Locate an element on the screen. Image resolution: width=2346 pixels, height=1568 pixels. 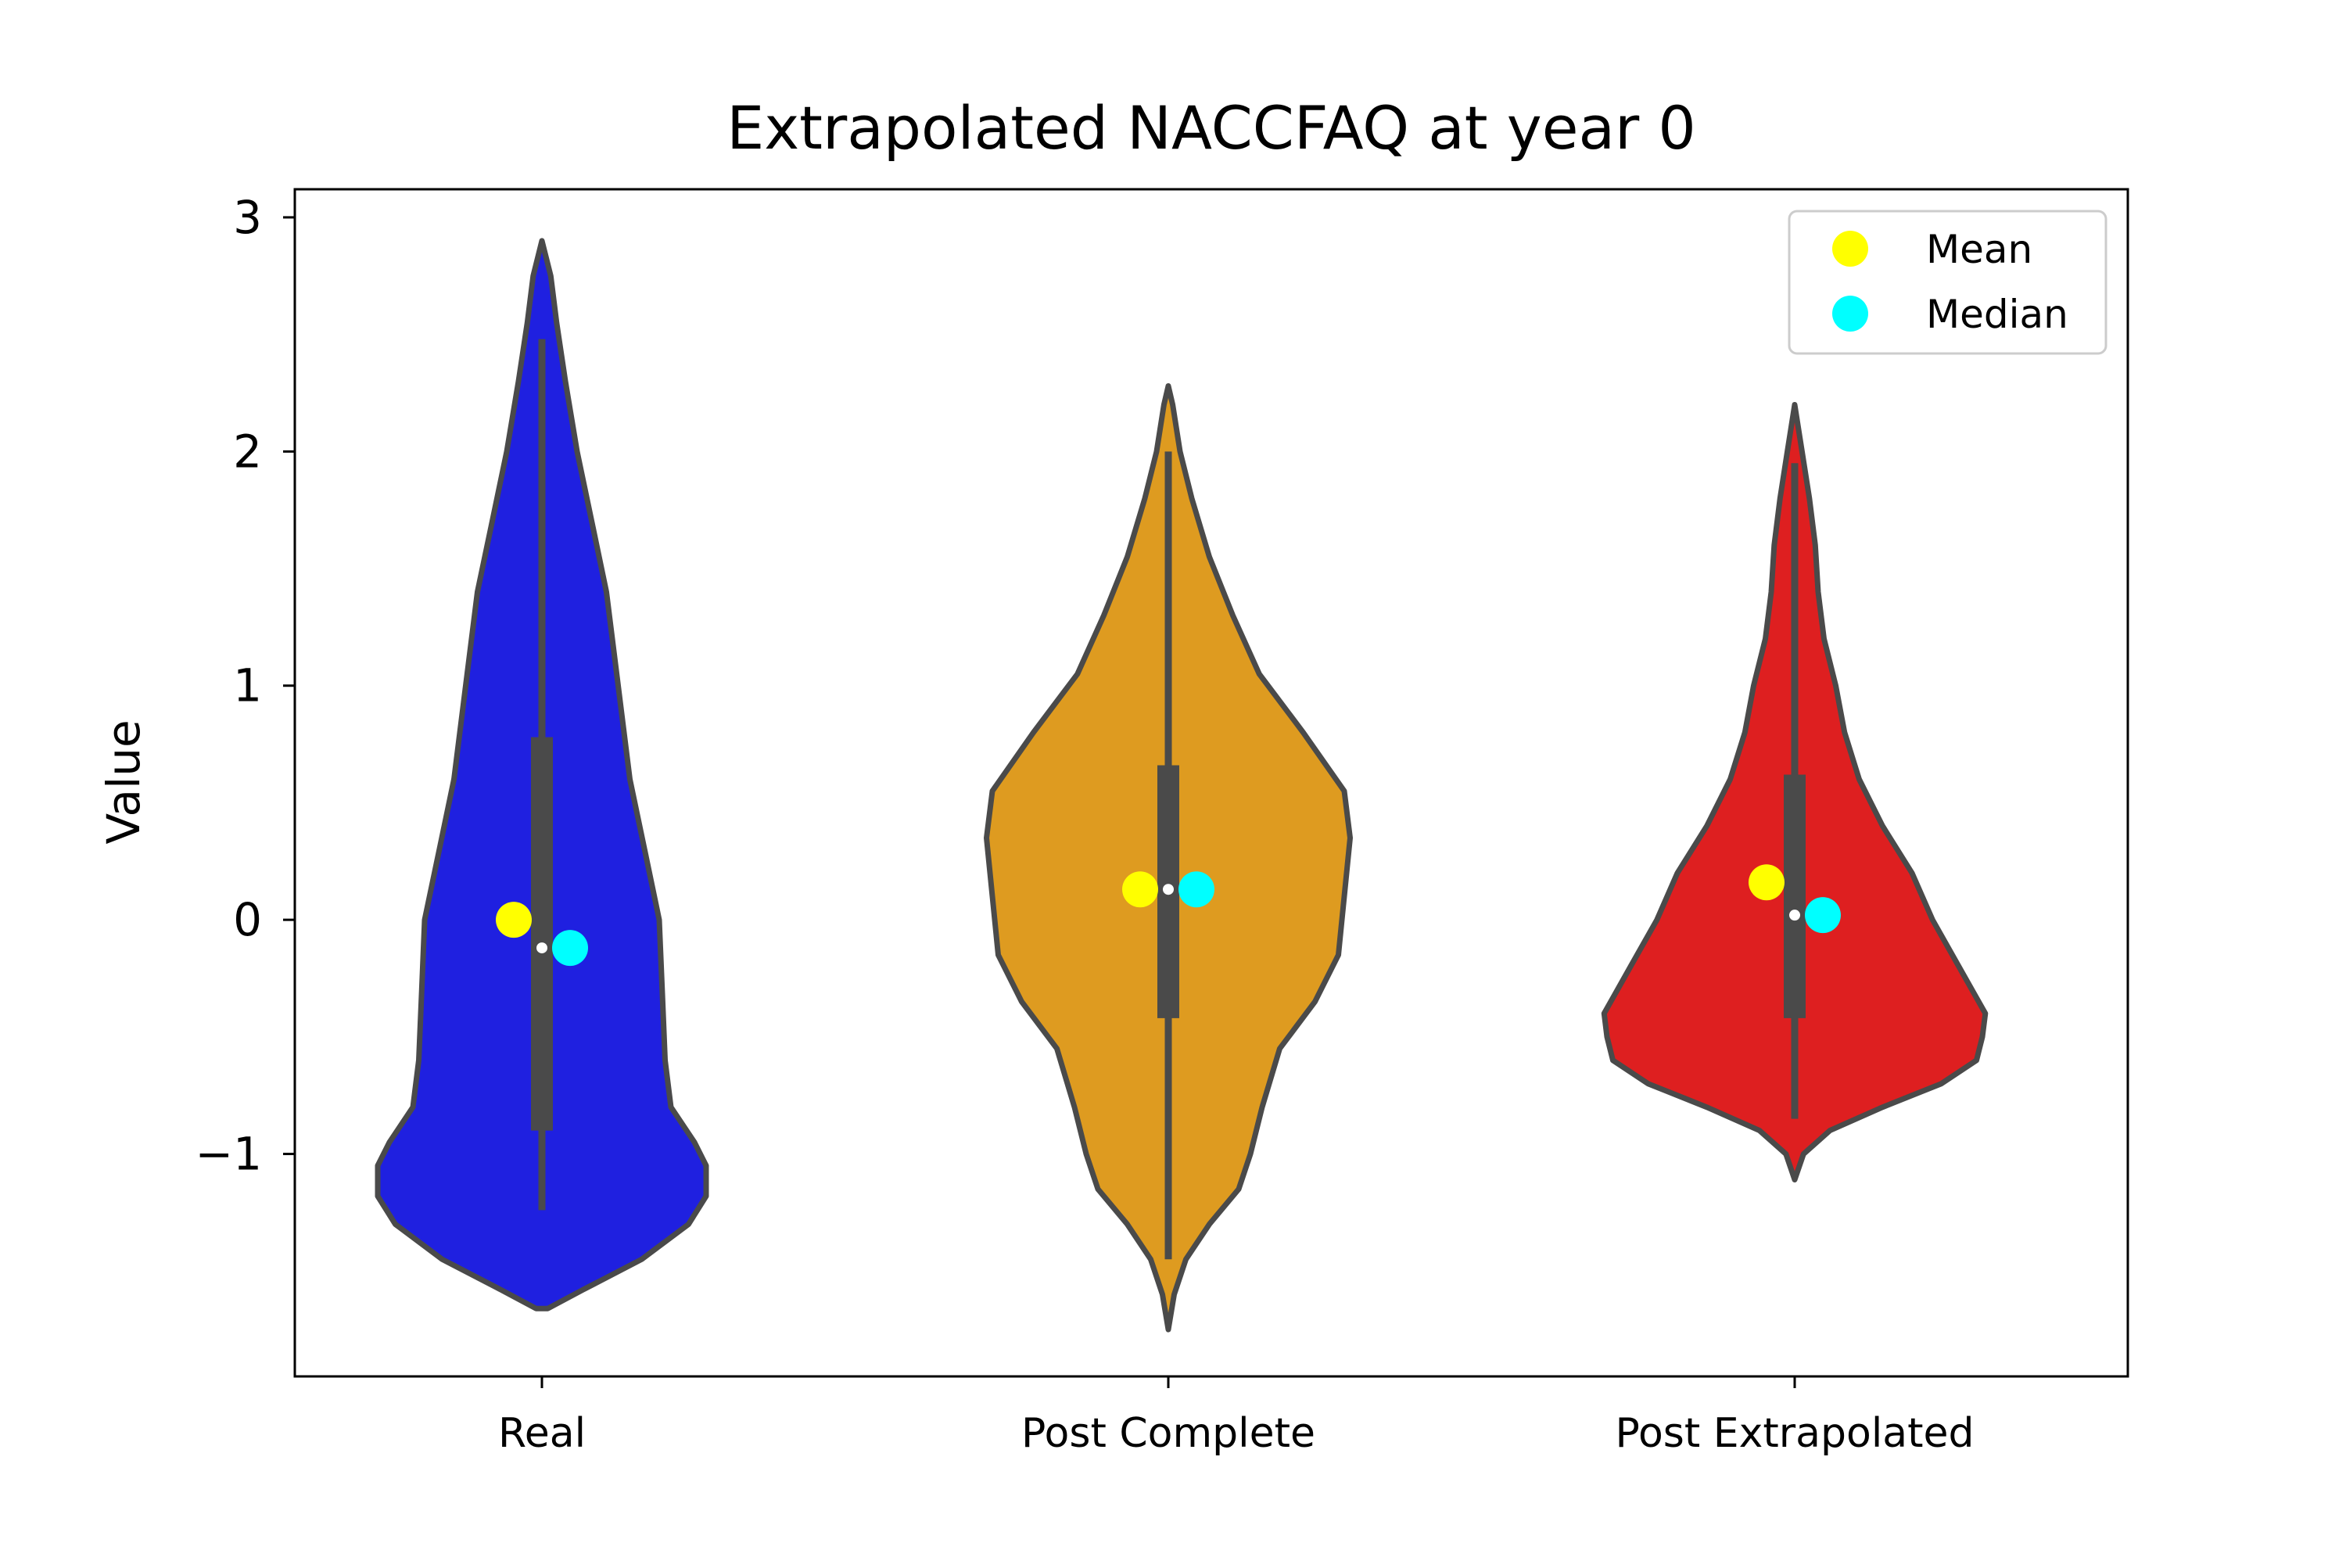
chart-title: Extrapolated NACCFAQ at year 0 is located at coordinates (1211, 128).